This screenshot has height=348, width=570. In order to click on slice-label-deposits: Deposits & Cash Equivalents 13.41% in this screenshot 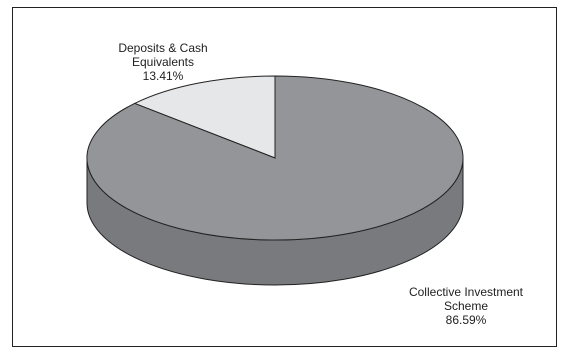, I will do `click(163, 62)`.